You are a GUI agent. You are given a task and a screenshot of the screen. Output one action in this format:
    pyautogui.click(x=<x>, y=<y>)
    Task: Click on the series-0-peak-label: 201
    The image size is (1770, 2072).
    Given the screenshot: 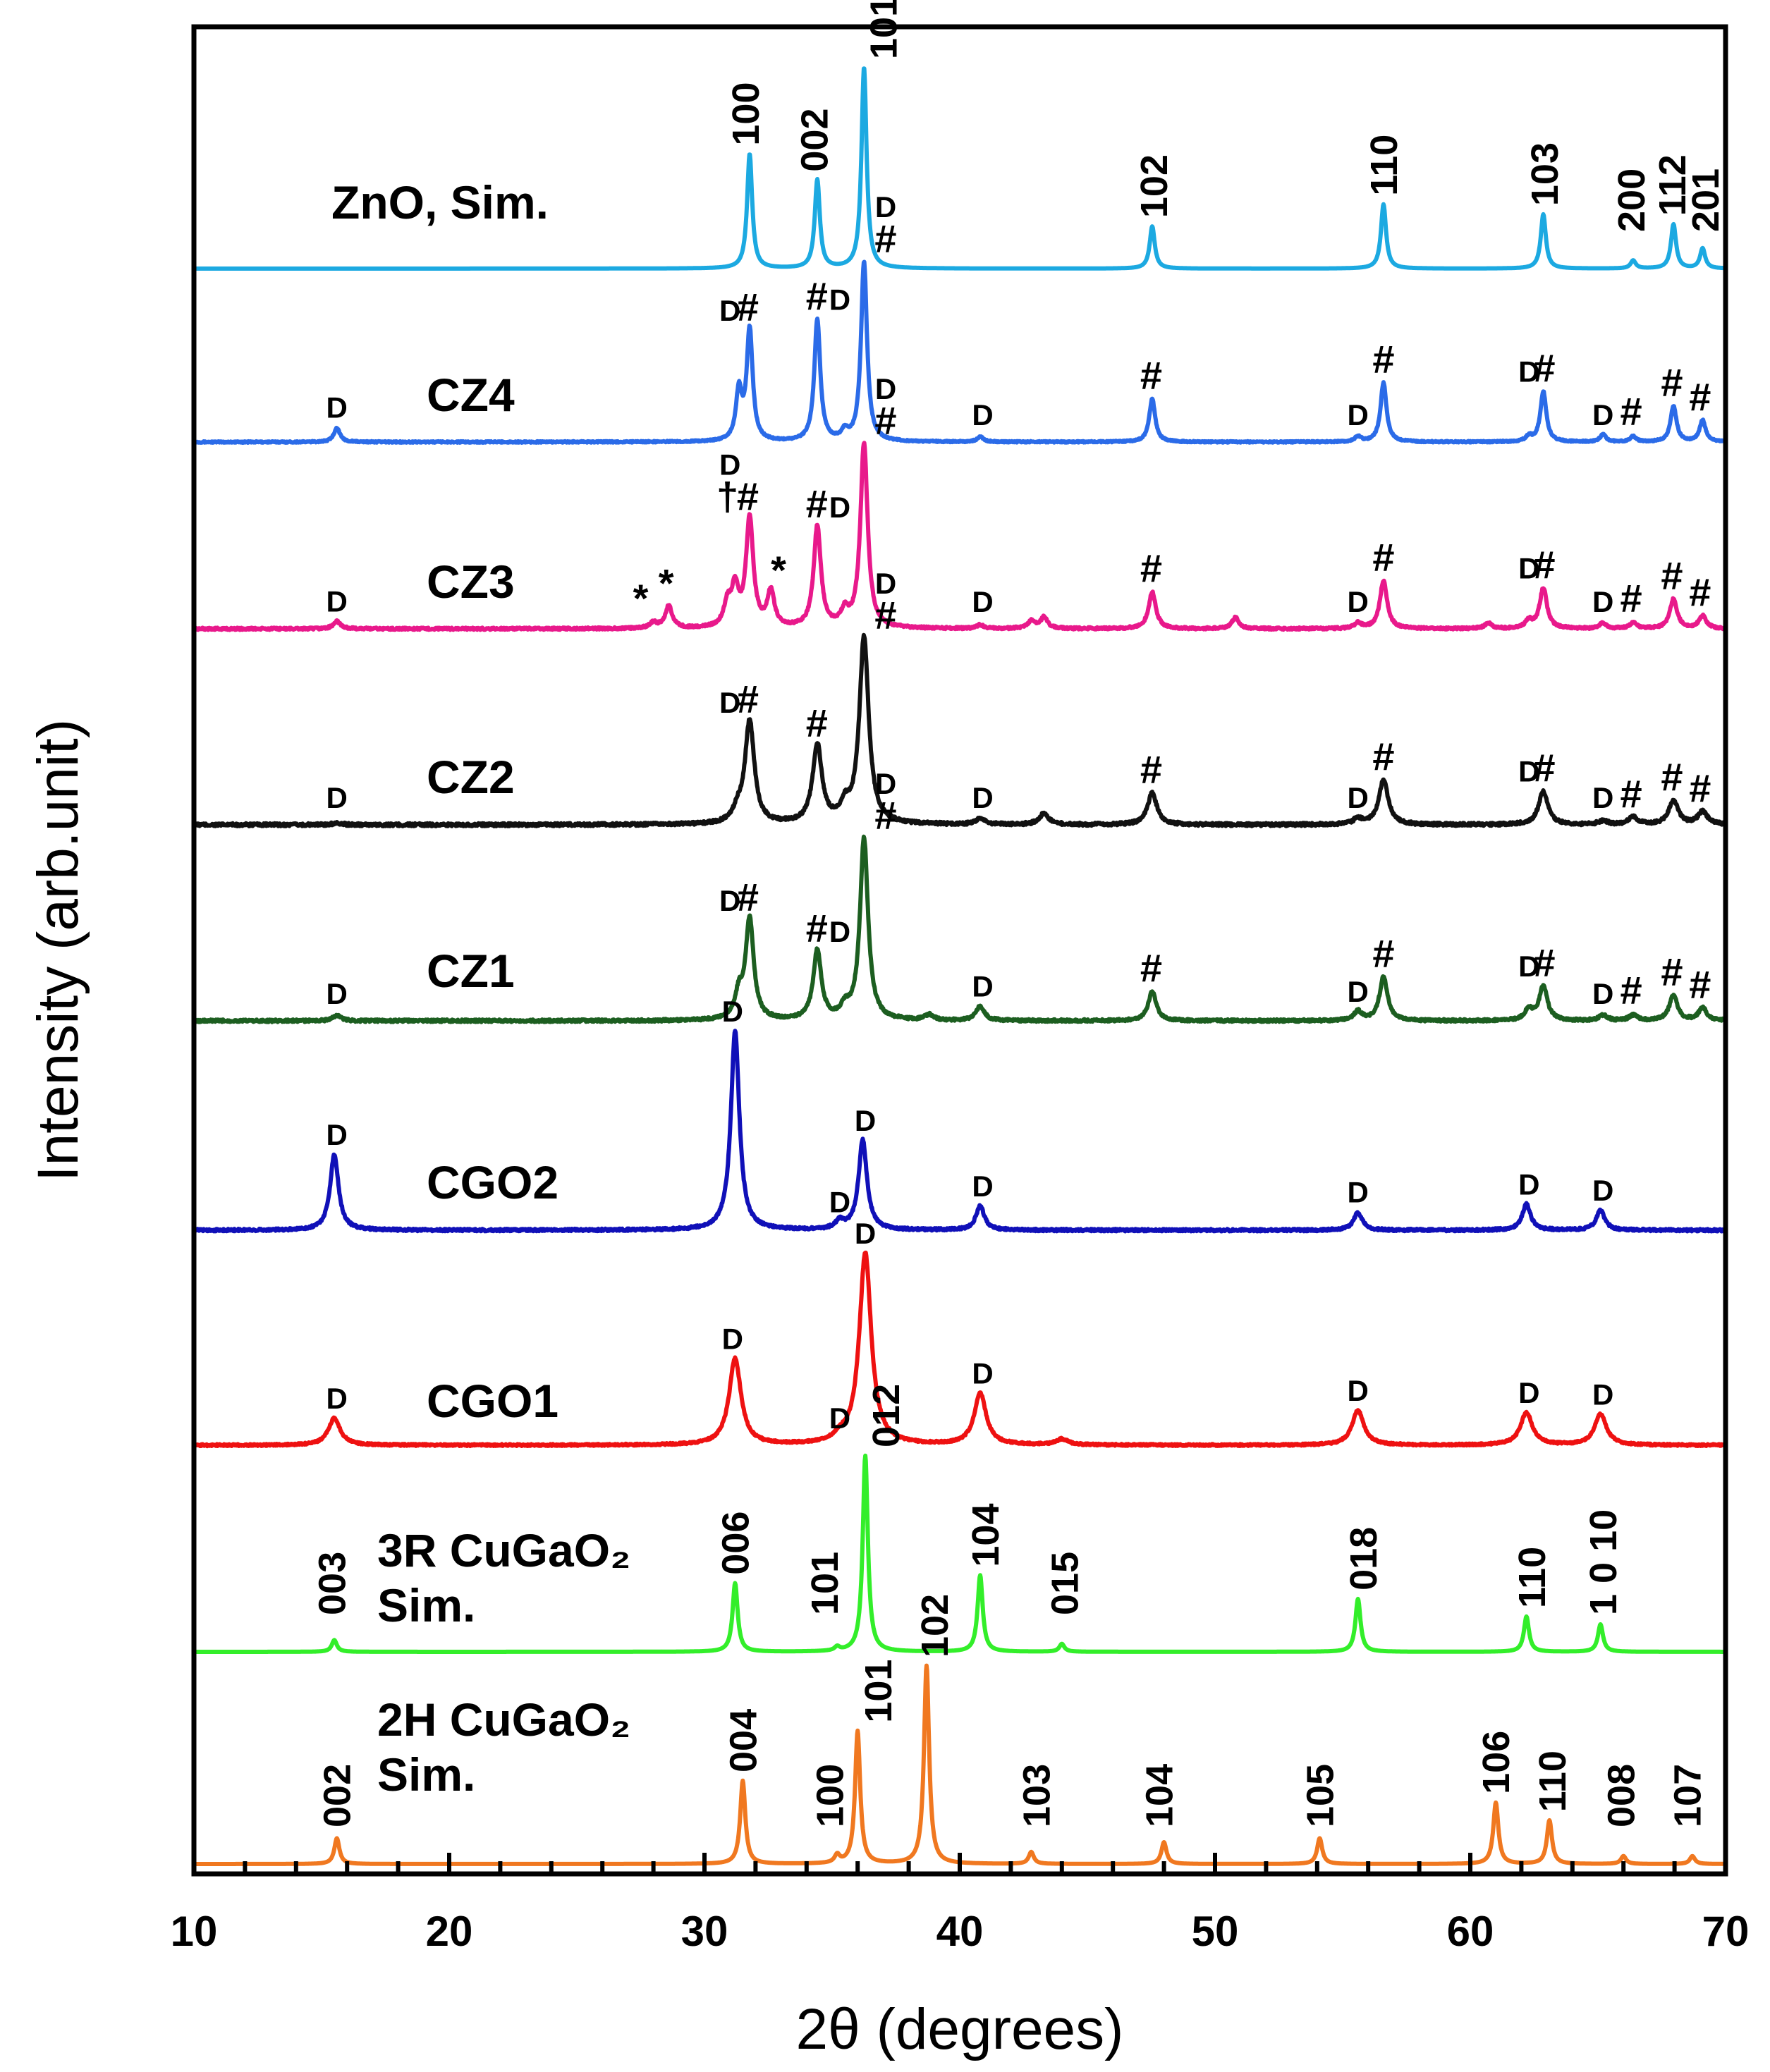 What is the action you would take?
    pyautogui.click(x=1706, y=200)
    